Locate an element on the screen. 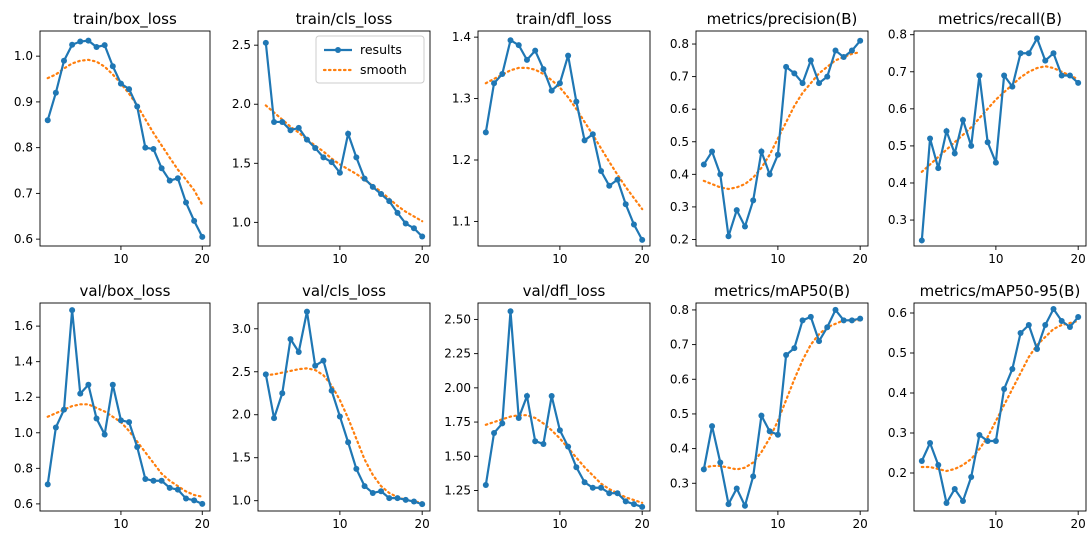 Image resolution: width=1092 pixels, height=538 pixels. subplot-title: train/cls_loss is located at coordinates (344, 19).